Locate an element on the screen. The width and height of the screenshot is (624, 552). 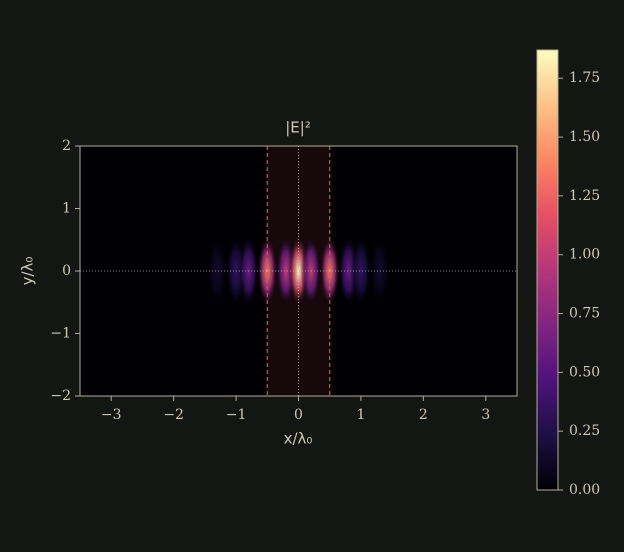
x-tick-label: 0 is located at coordinates (298, 415).